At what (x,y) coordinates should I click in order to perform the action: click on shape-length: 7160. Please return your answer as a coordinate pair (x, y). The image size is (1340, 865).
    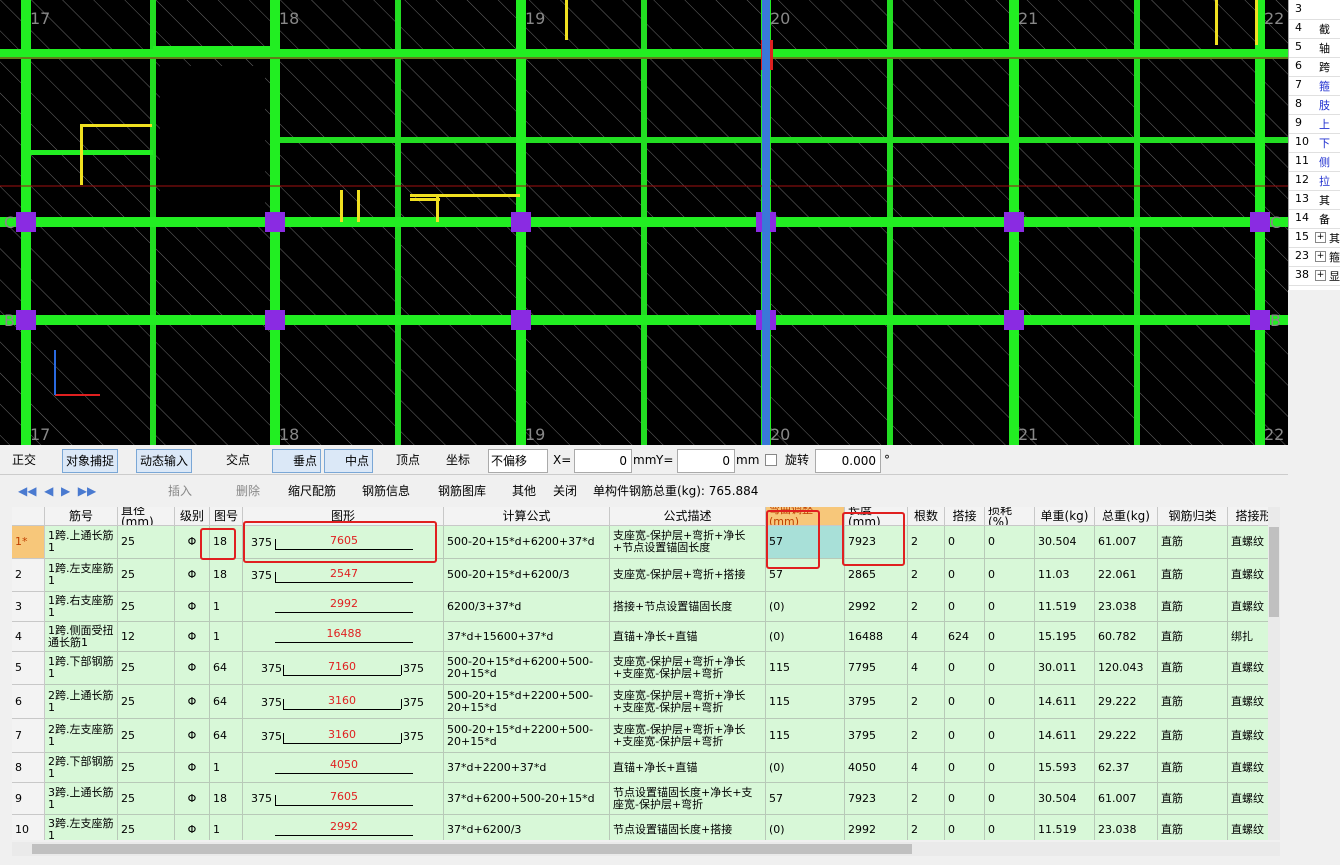
    Looking at the image, I should click on (342, 666).